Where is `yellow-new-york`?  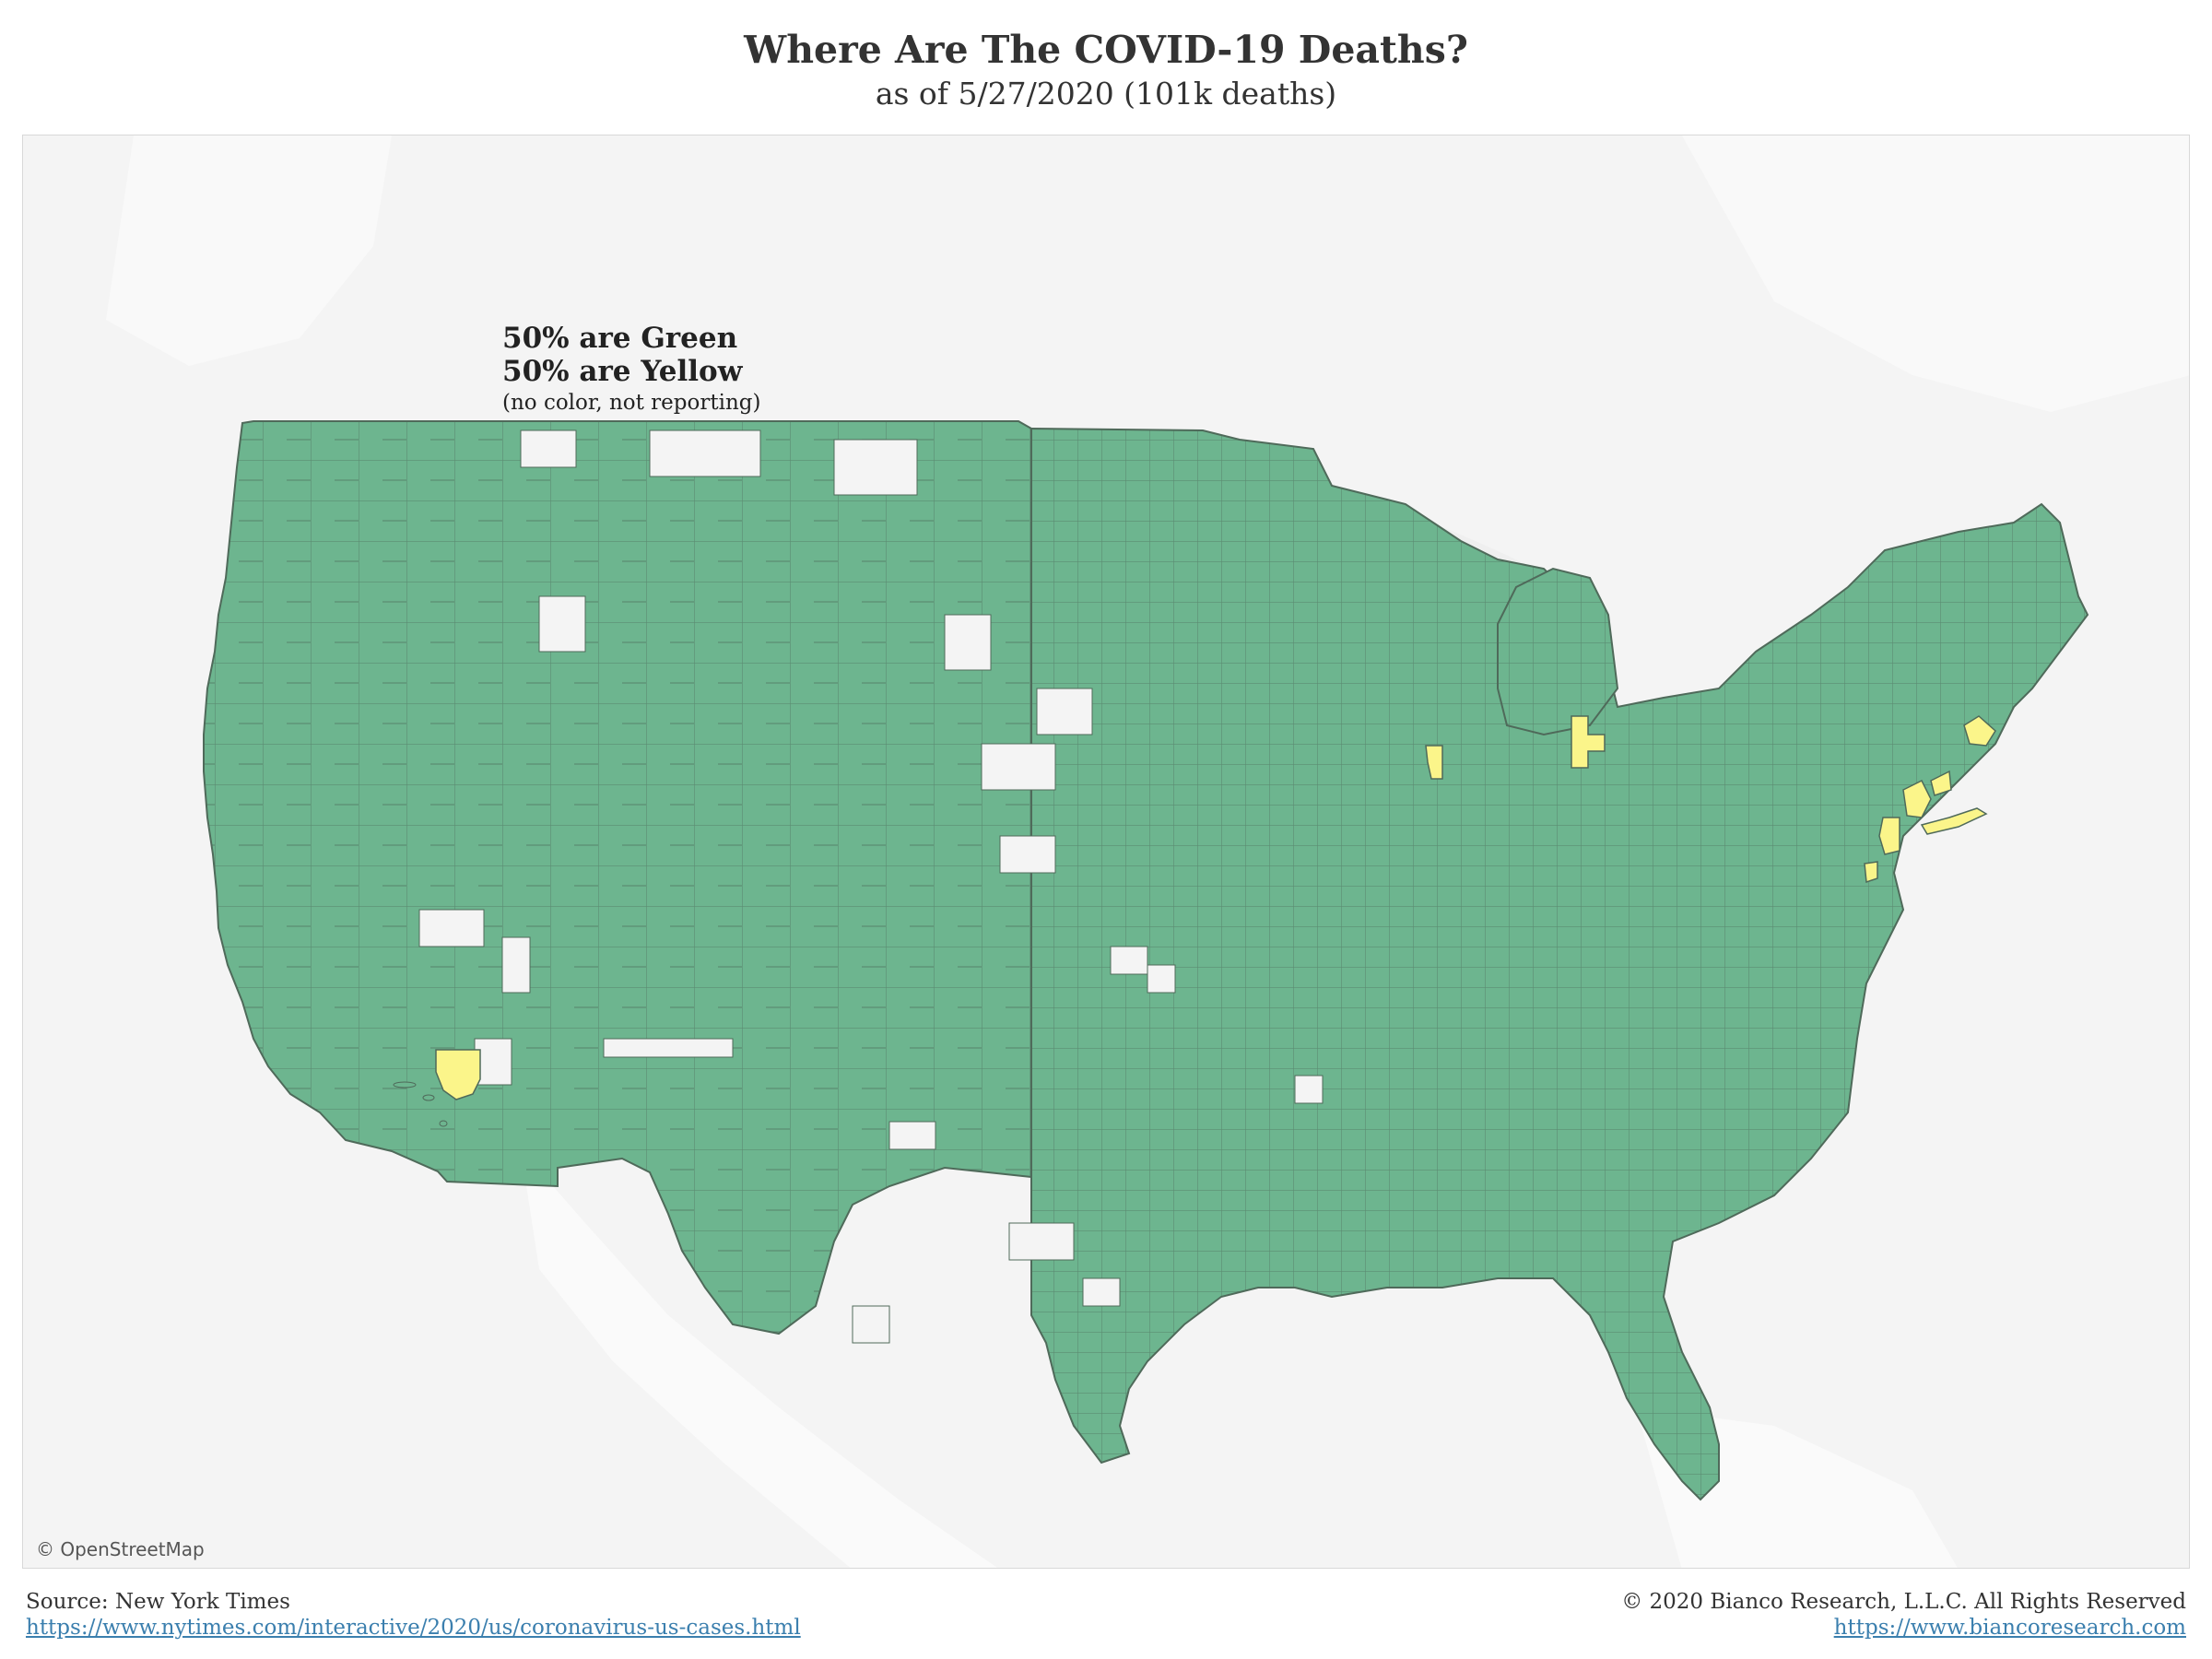
yellow-new-york is located at coordinates (1917, 798).